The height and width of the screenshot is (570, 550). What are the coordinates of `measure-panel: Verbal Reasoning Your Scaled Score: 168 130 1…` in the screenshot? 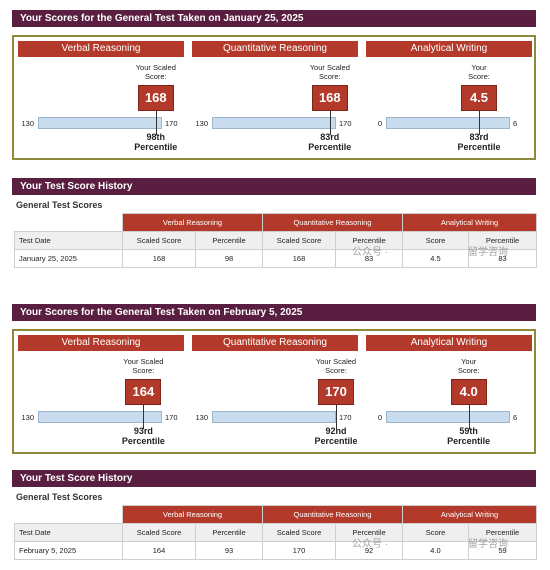 It's located at (101, 98).